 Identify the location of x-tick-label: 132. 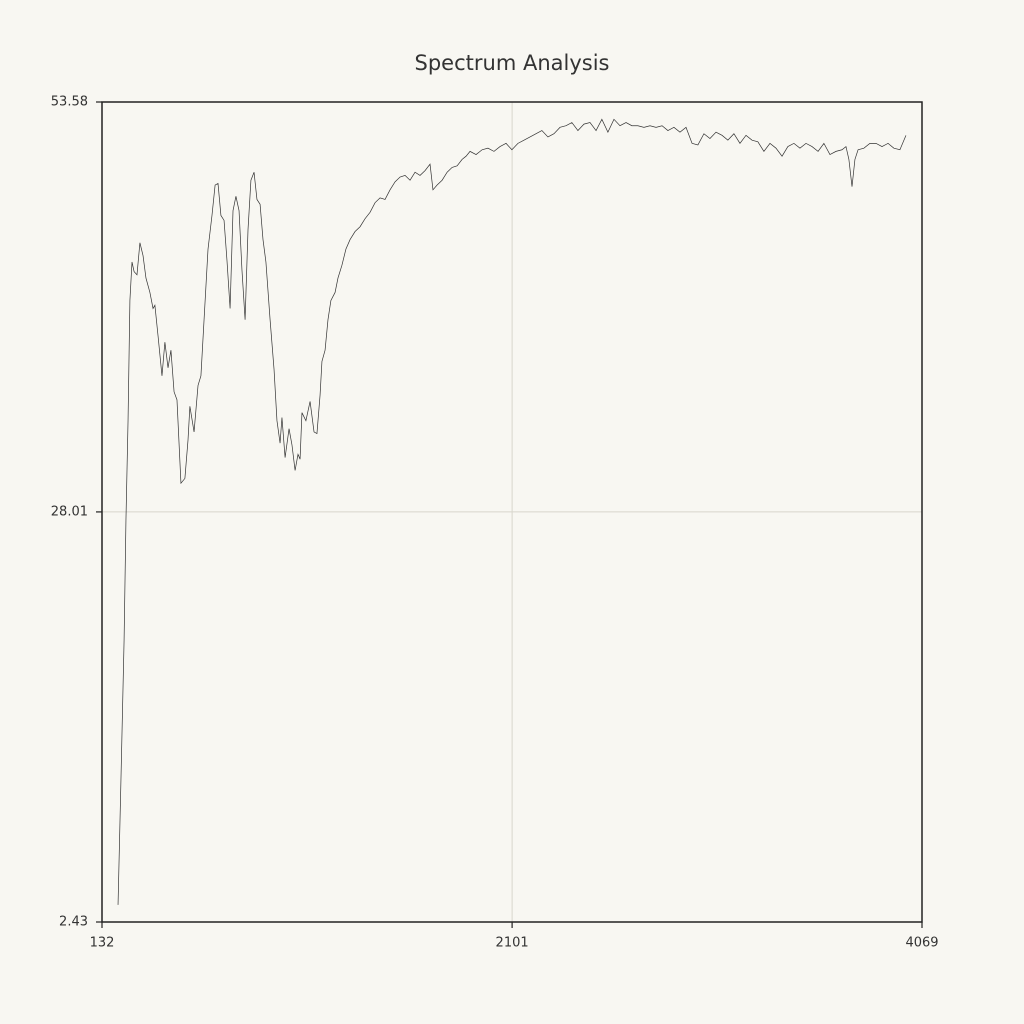
(102, 943).